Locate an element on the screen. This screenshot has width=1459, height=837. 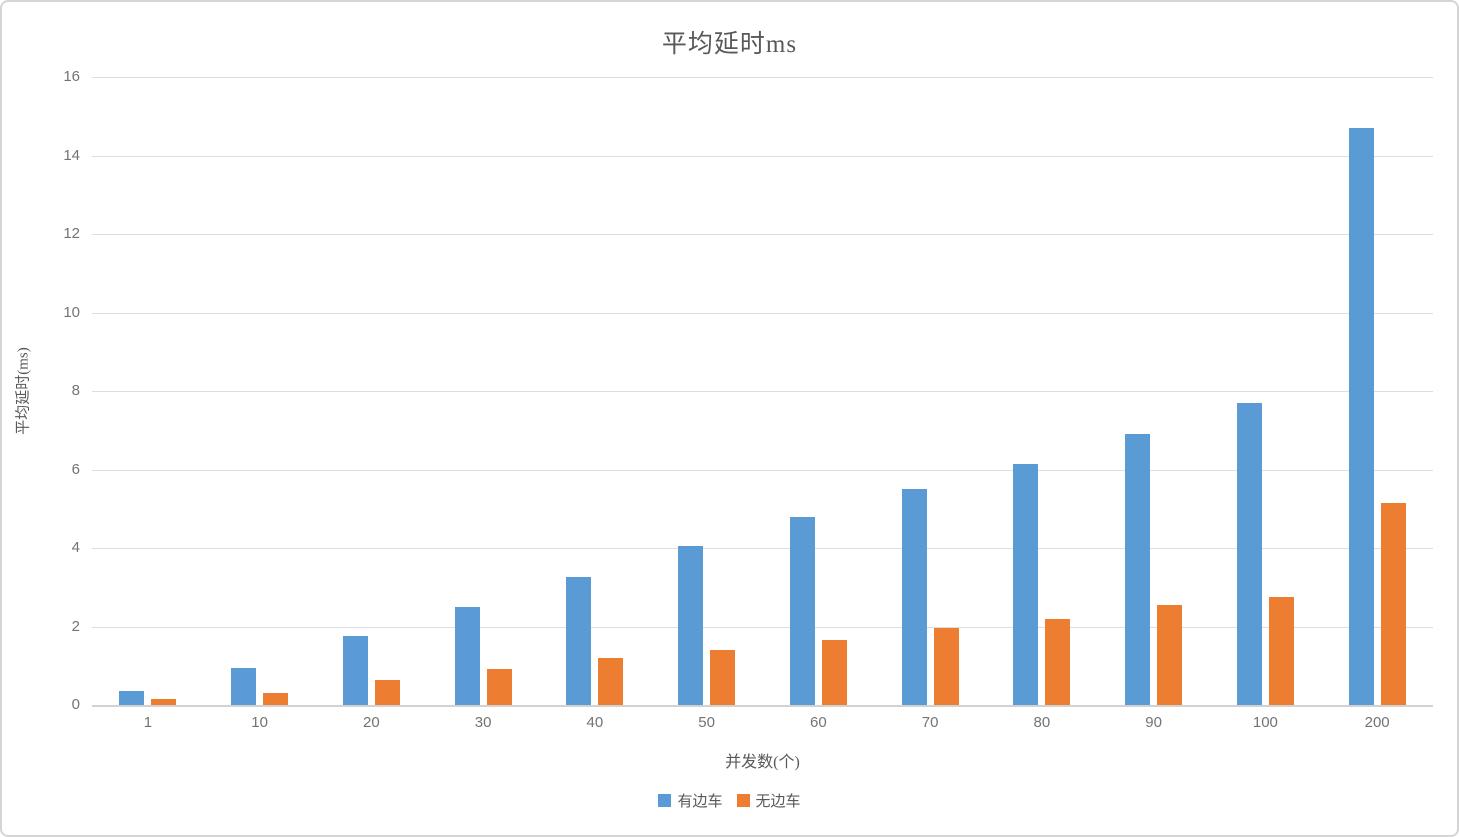
y-tick-label: 2 is located at coordinates (75, 626).